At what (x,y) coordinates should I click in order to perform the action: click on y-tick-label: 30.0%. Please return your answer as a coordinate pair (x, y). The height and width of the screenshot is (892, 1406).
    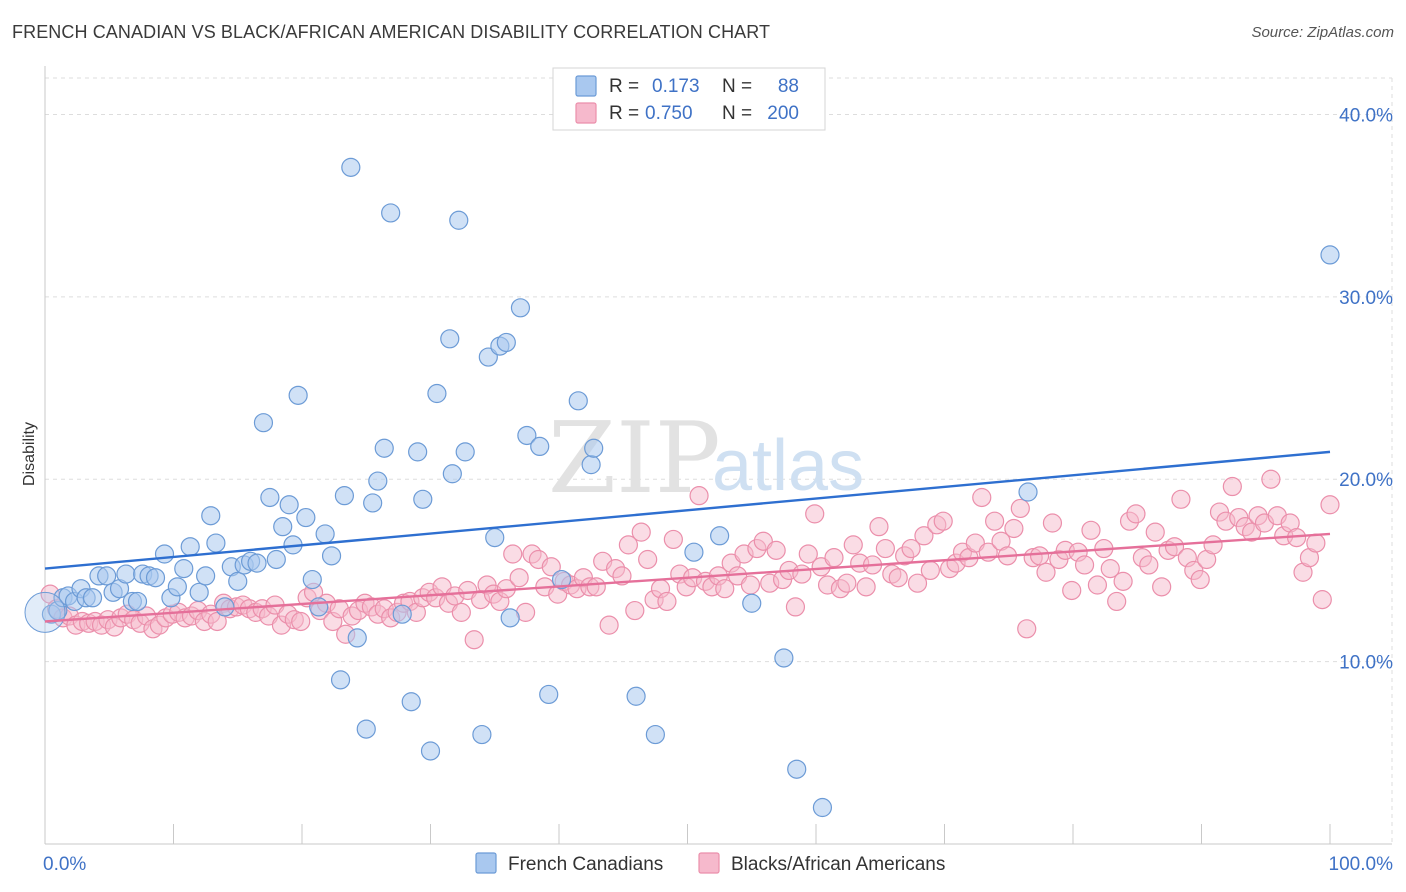
    Looking at the image, I should click on (1366, 298).